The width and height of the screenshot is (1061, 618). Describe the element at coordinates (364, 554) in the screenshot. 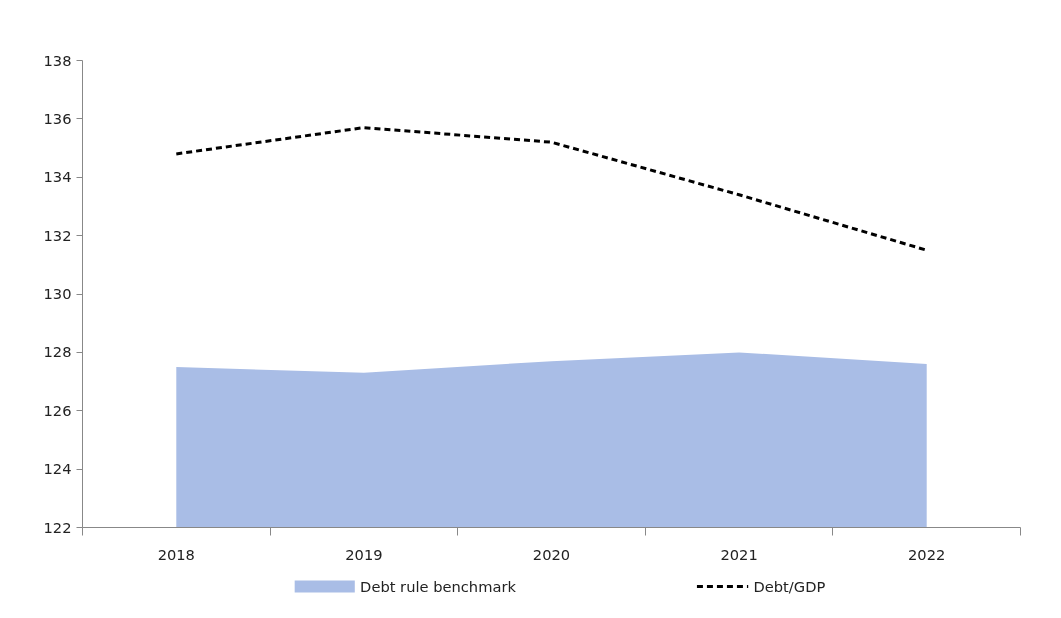

I see `x-tick-label: 2019` at that location.